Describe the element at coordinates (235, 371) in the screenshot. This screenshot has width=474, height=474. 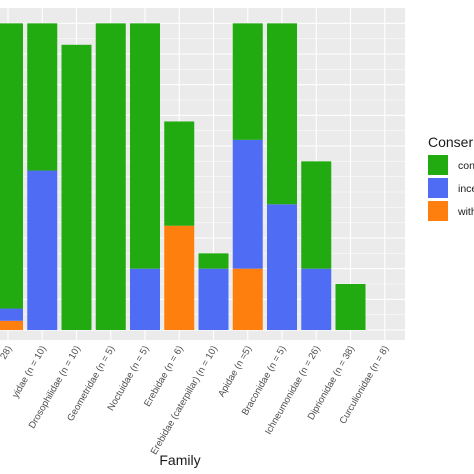
I see `x-tick-label: Apidae (n =5)` at that location.